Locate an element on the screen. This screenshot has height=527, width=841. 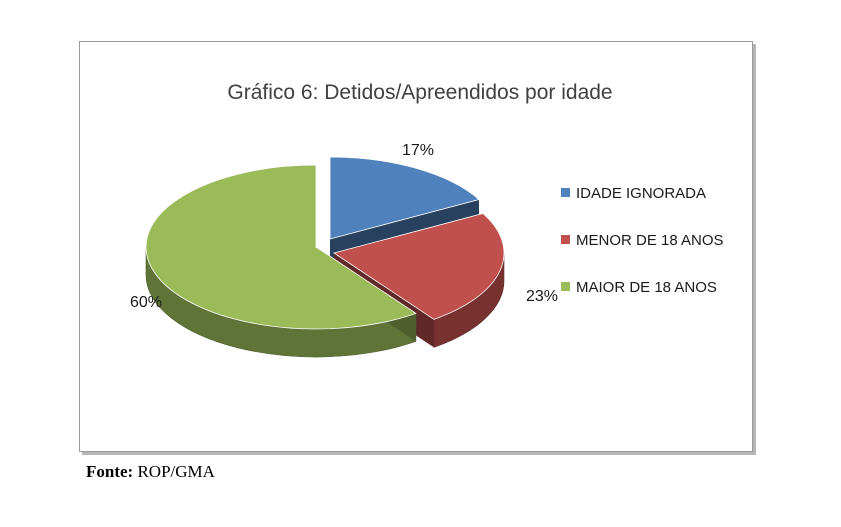
source-text: ROP/GMA is located at coordinates (176, 471).